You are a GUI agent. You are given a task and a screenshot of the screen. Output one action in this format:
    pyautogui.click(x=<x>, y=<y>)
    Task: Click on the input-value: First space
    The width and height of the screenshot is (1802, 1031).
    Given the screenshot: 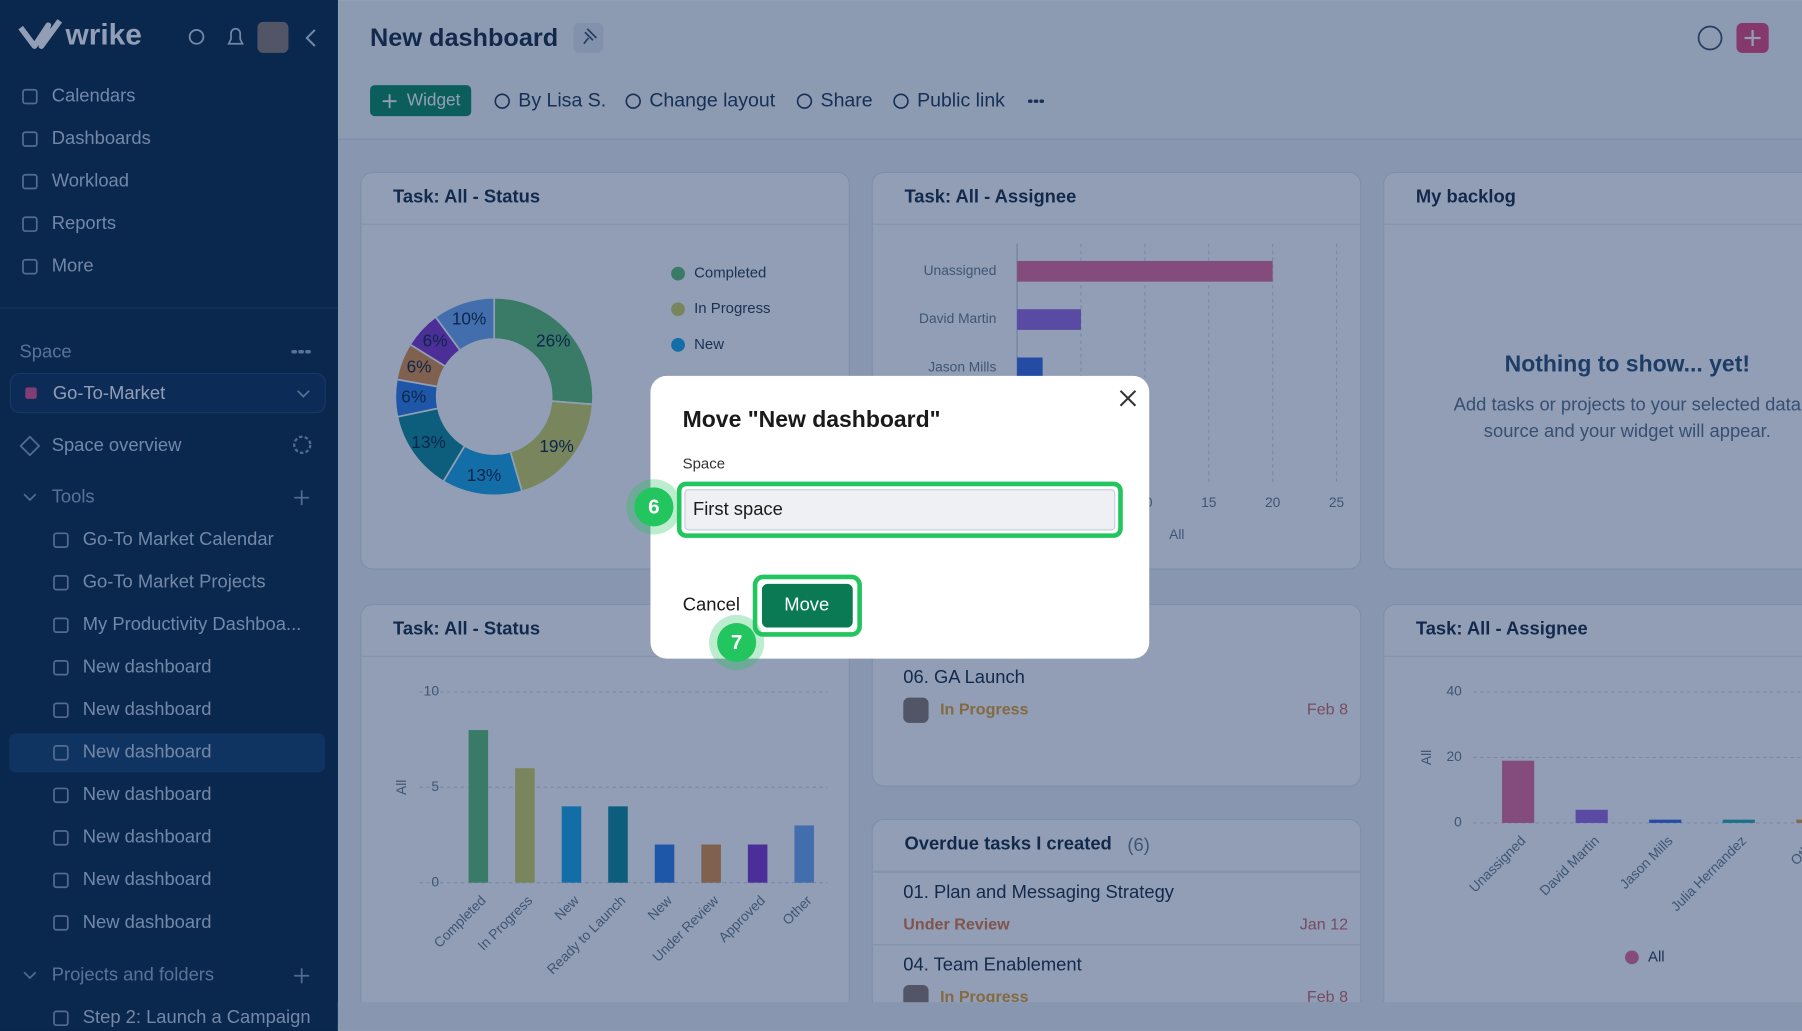 What is the action you would take?
    pyautogui.click(x=738, y=508)
    